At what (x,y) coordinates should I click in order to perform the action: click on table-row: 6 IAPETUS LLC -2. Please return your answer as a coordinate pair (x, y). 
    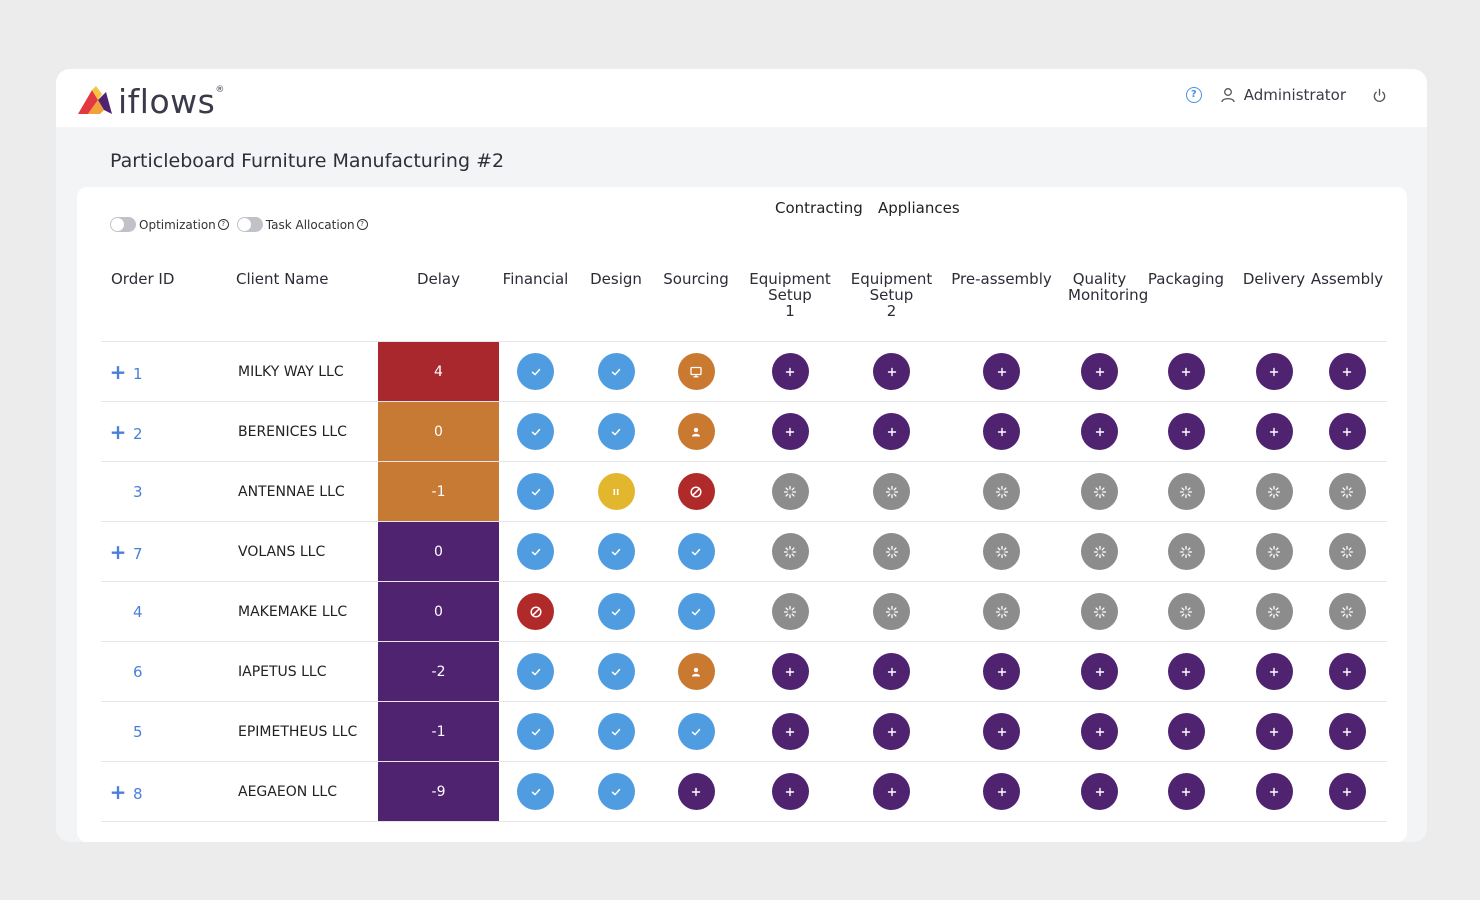
    Looking at the image, I should click on (744, 671).